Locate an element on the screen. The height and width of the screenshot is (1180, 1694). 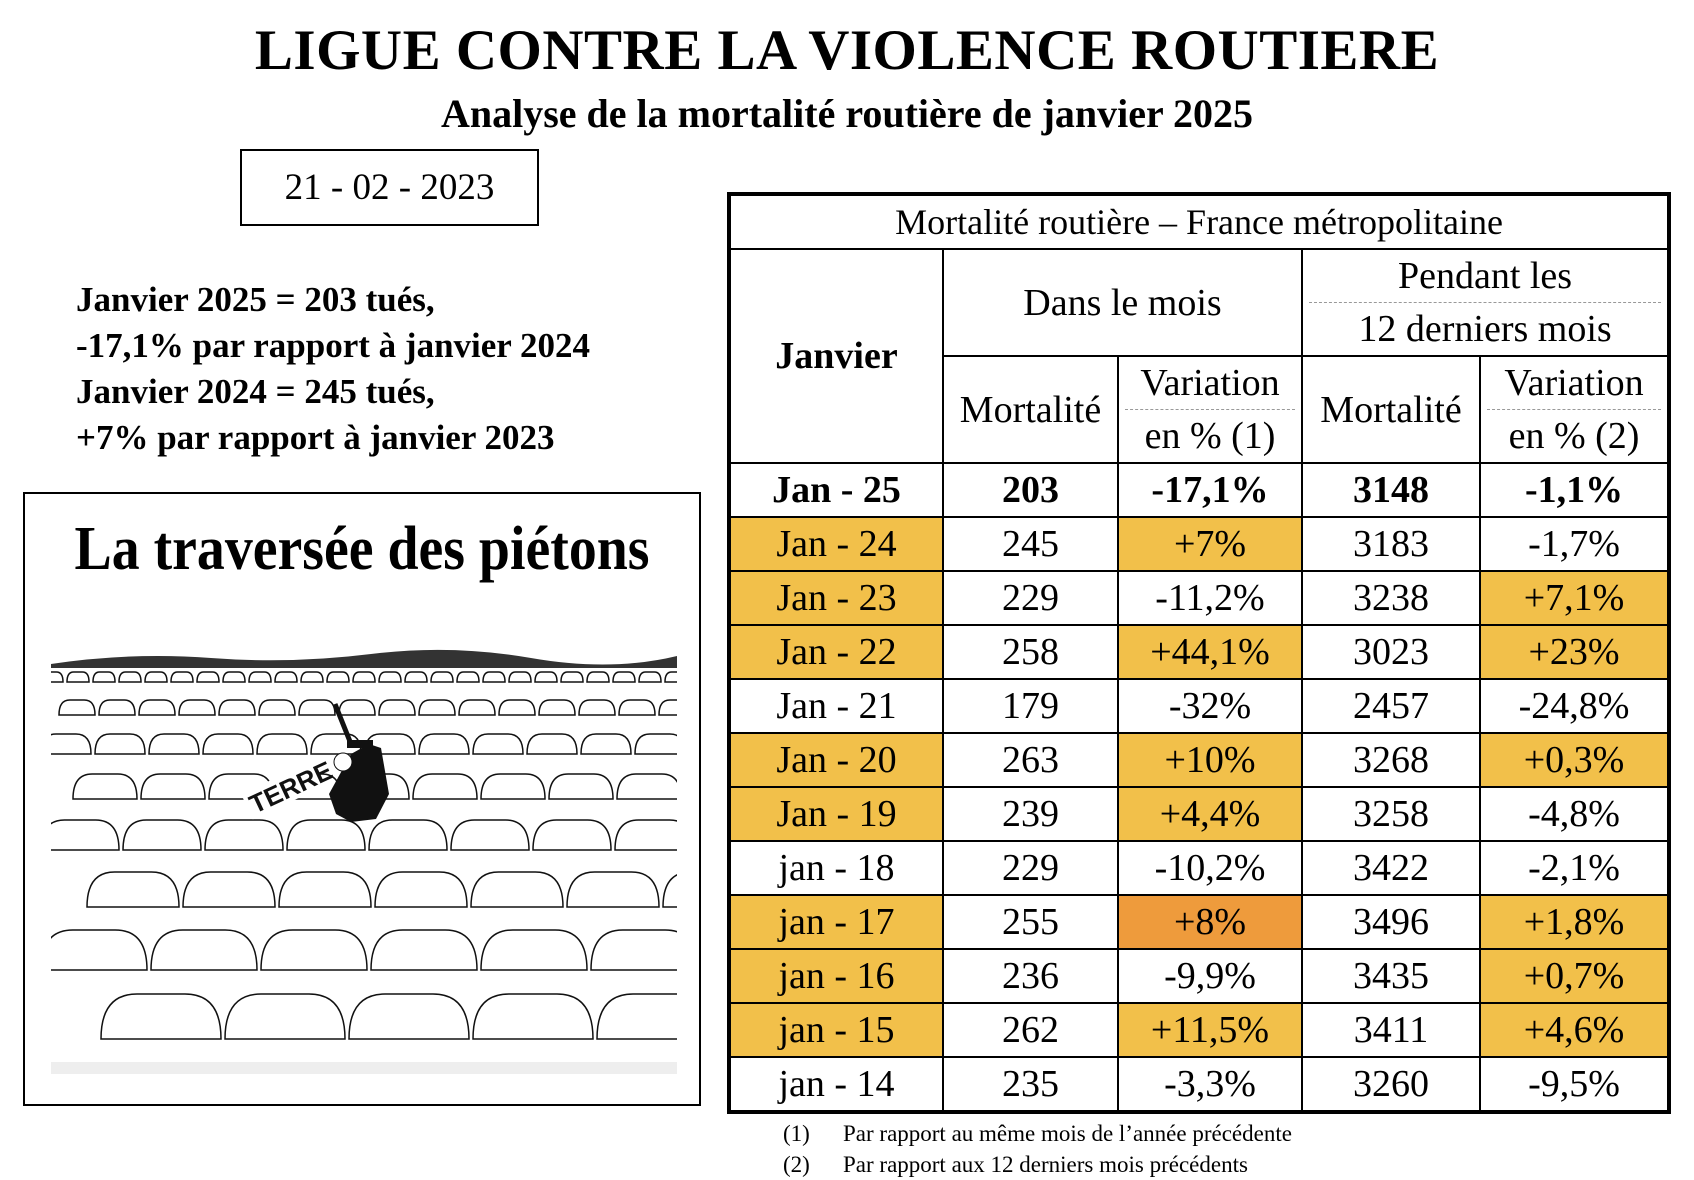
variation-1-line2: en % (1) is located at coordinates (1210, 436).